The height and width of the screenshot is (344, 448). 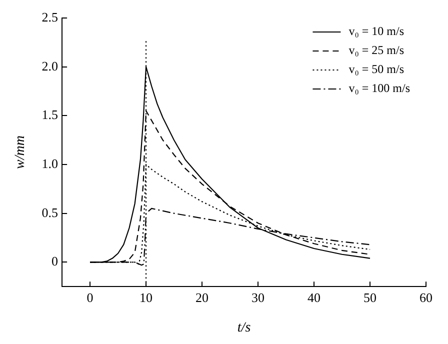 I want to click on x-tick-label: 0, so click(x=90, y=297).